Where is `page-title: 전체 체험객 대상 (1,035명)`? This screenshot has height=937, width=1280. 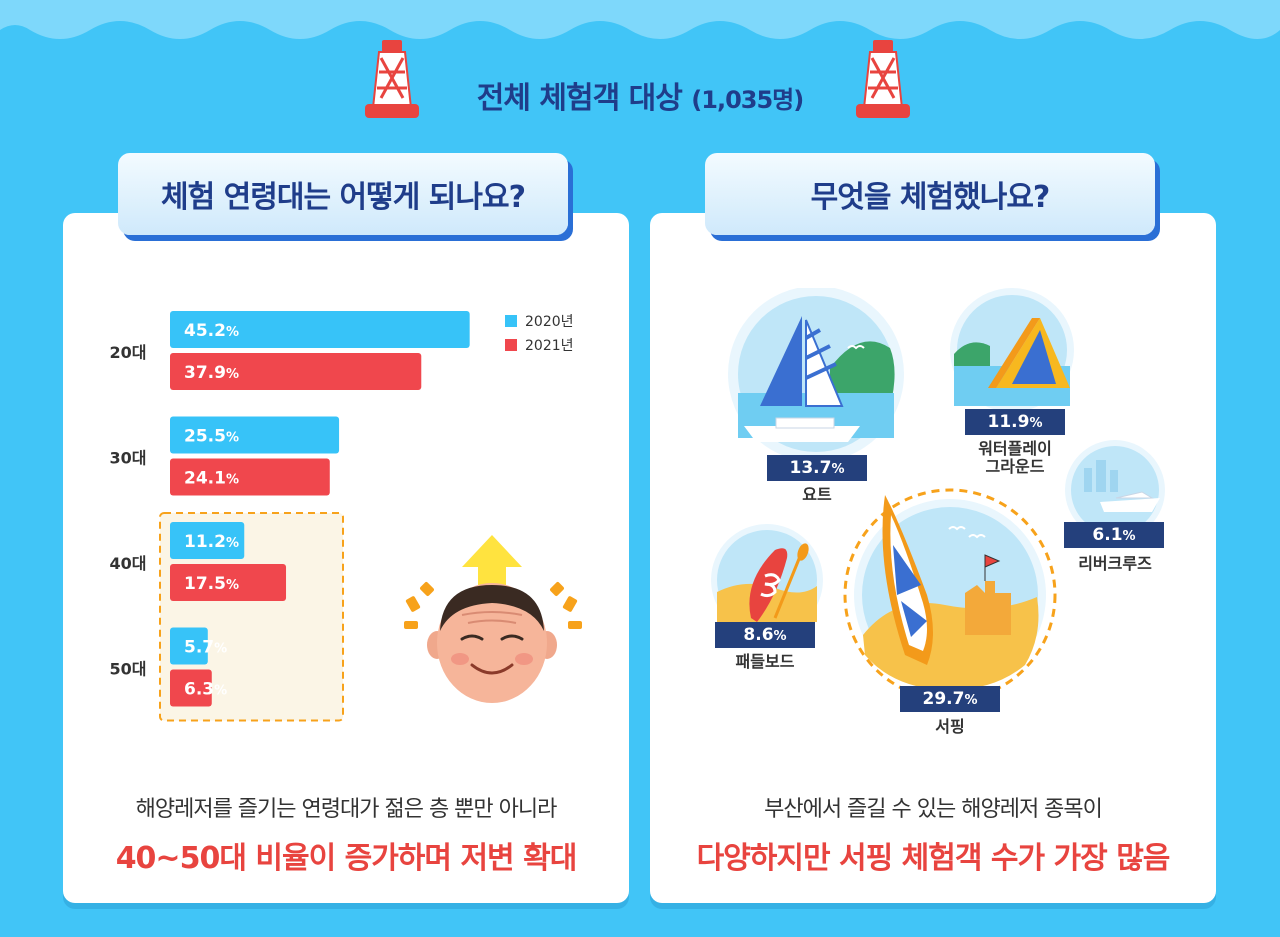
page-title: 전체 체험객 대상 (1,035명) is located at coordinates (640, 95).